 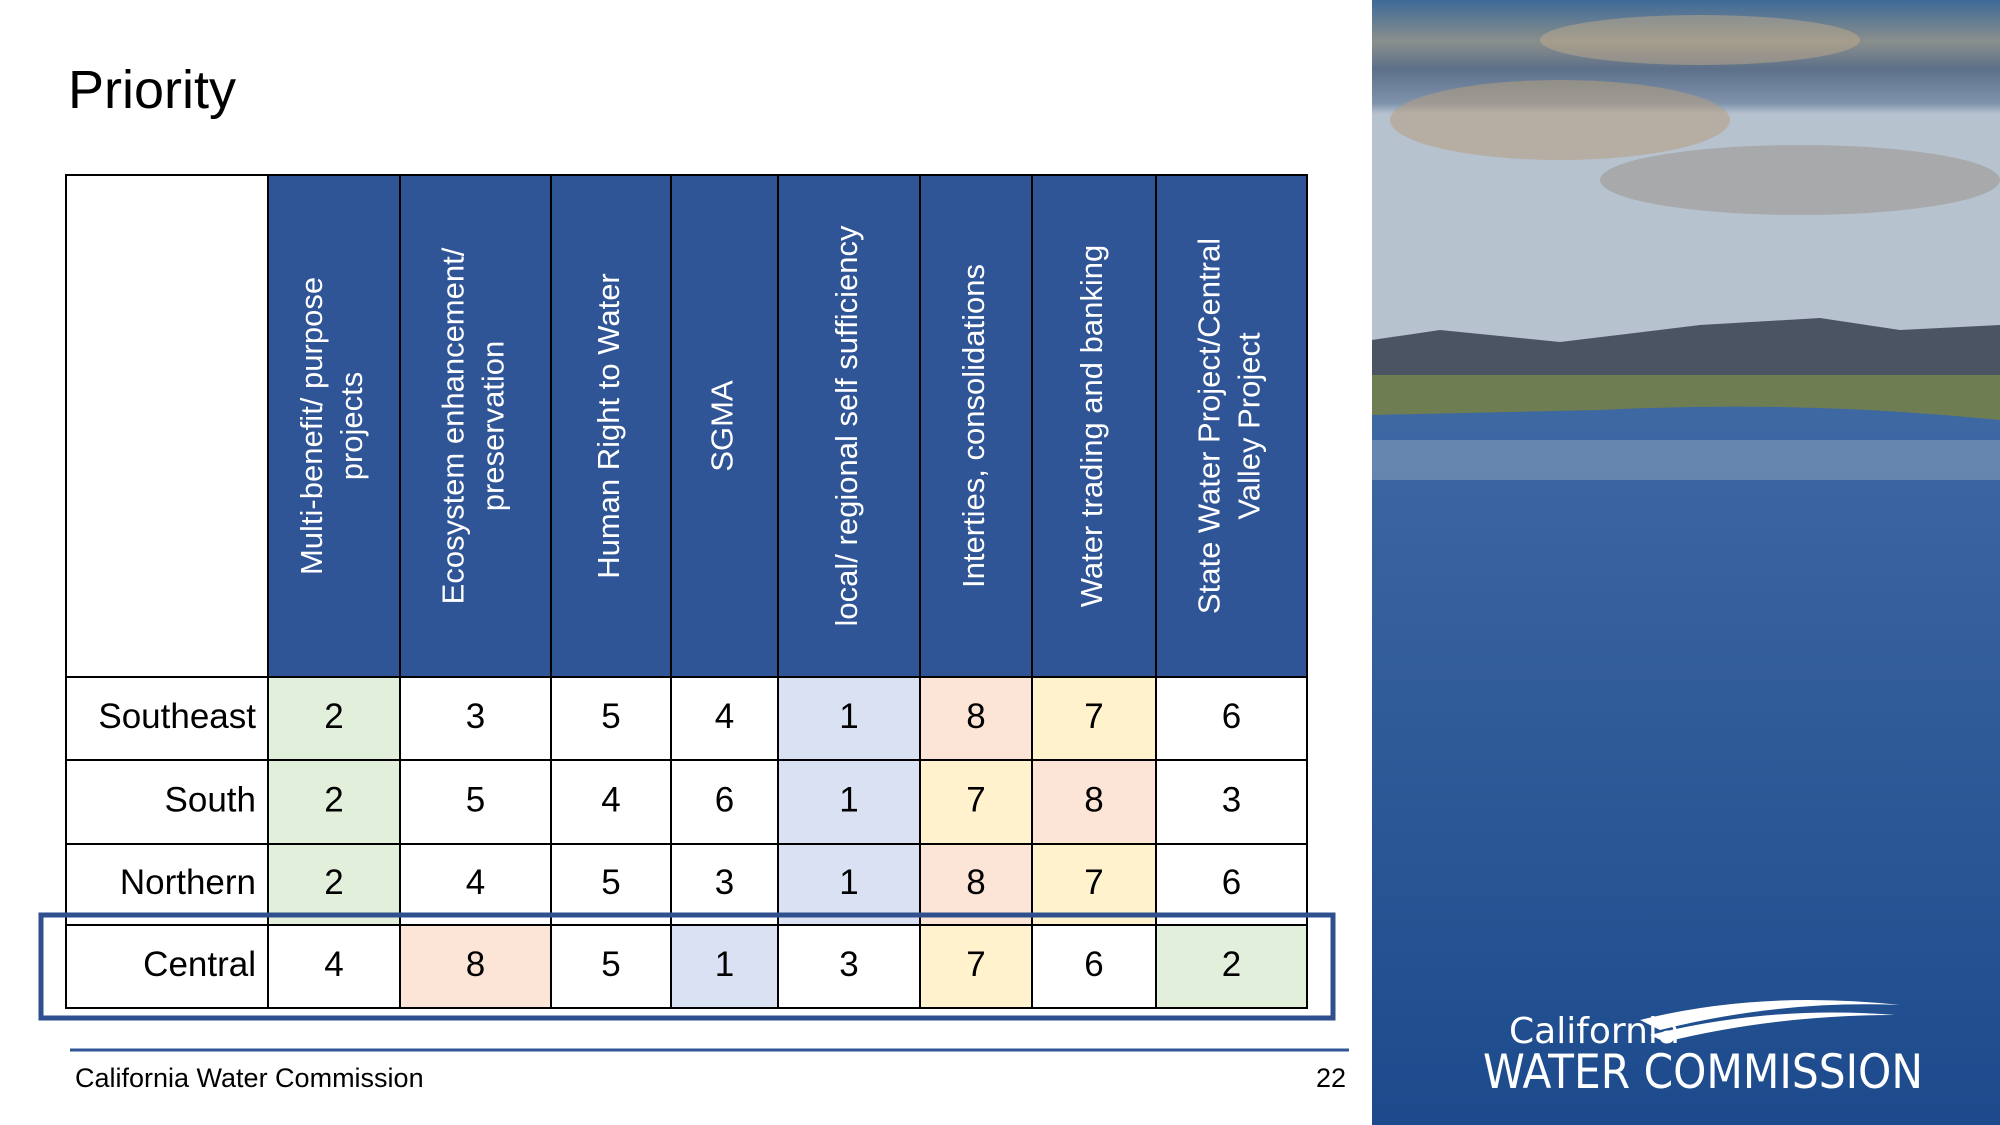 I want to click on logo-top: California, so click(x=1594, y=1031).